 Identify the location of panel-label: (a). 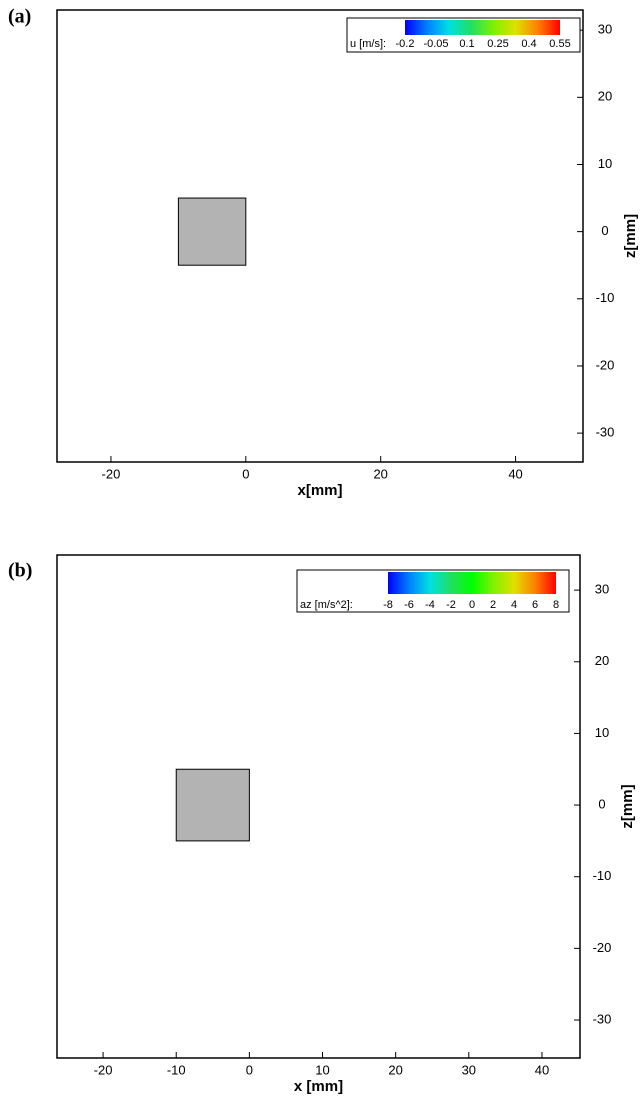
(19, 17).